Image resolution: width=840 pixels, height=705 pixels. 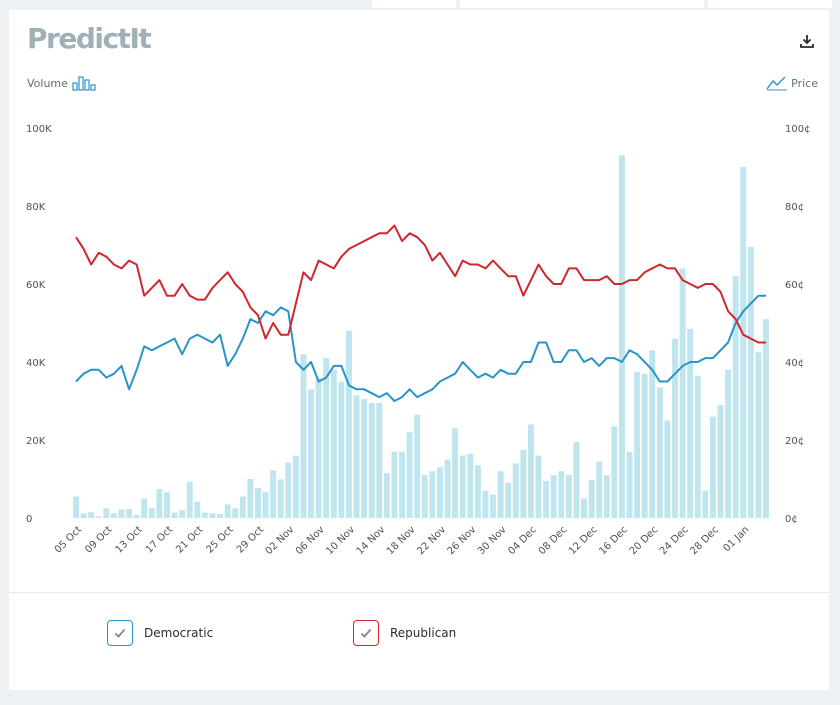 What do you see at coordinates (340, 540) in the screenshot?
I see `x-tick-label: 10 Nov` at bounding box center [340, 540].